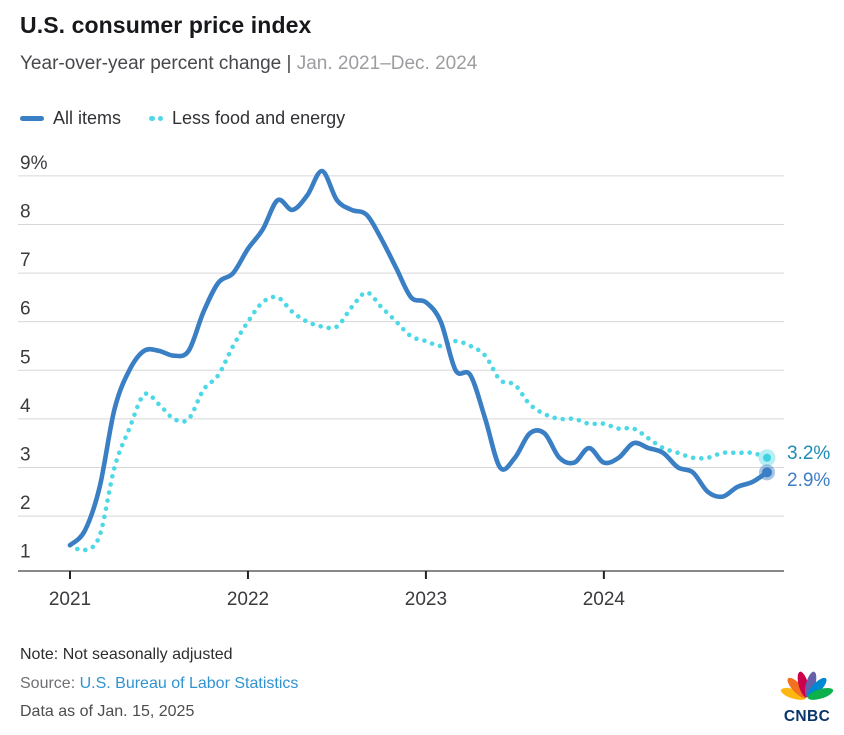  I want to click on cnbc-wordmark: CNBC, so click(807, 716).